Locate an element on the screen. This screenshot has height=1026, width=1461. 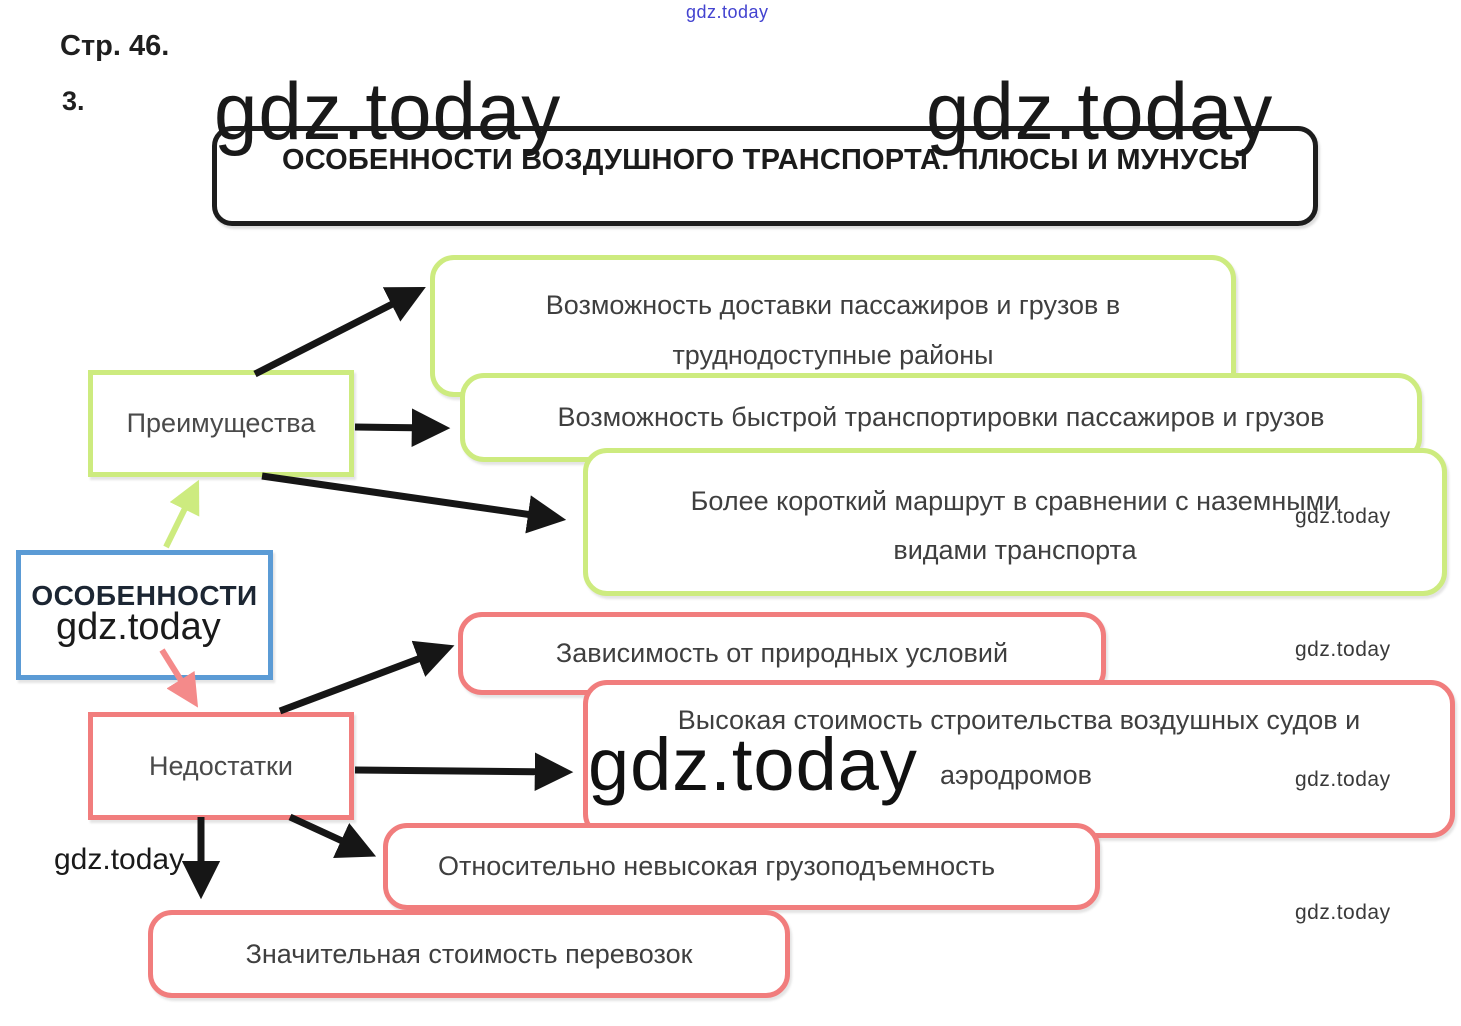
disadvantage-item-3-line1: Относительно невысокая грузоподъемность is located at coordinates (717, 866).